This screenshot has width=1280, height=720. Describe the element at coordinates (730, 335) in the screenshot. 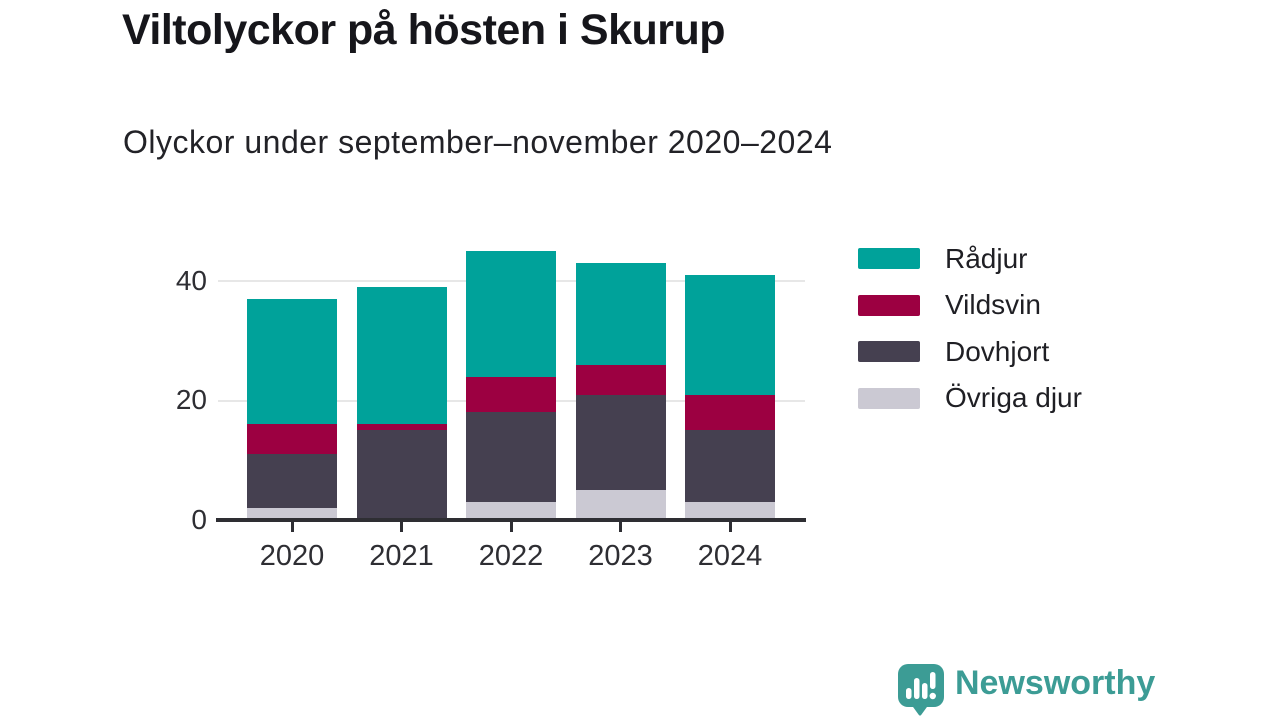

I see `bar-segment-2024-radjur` at that location.